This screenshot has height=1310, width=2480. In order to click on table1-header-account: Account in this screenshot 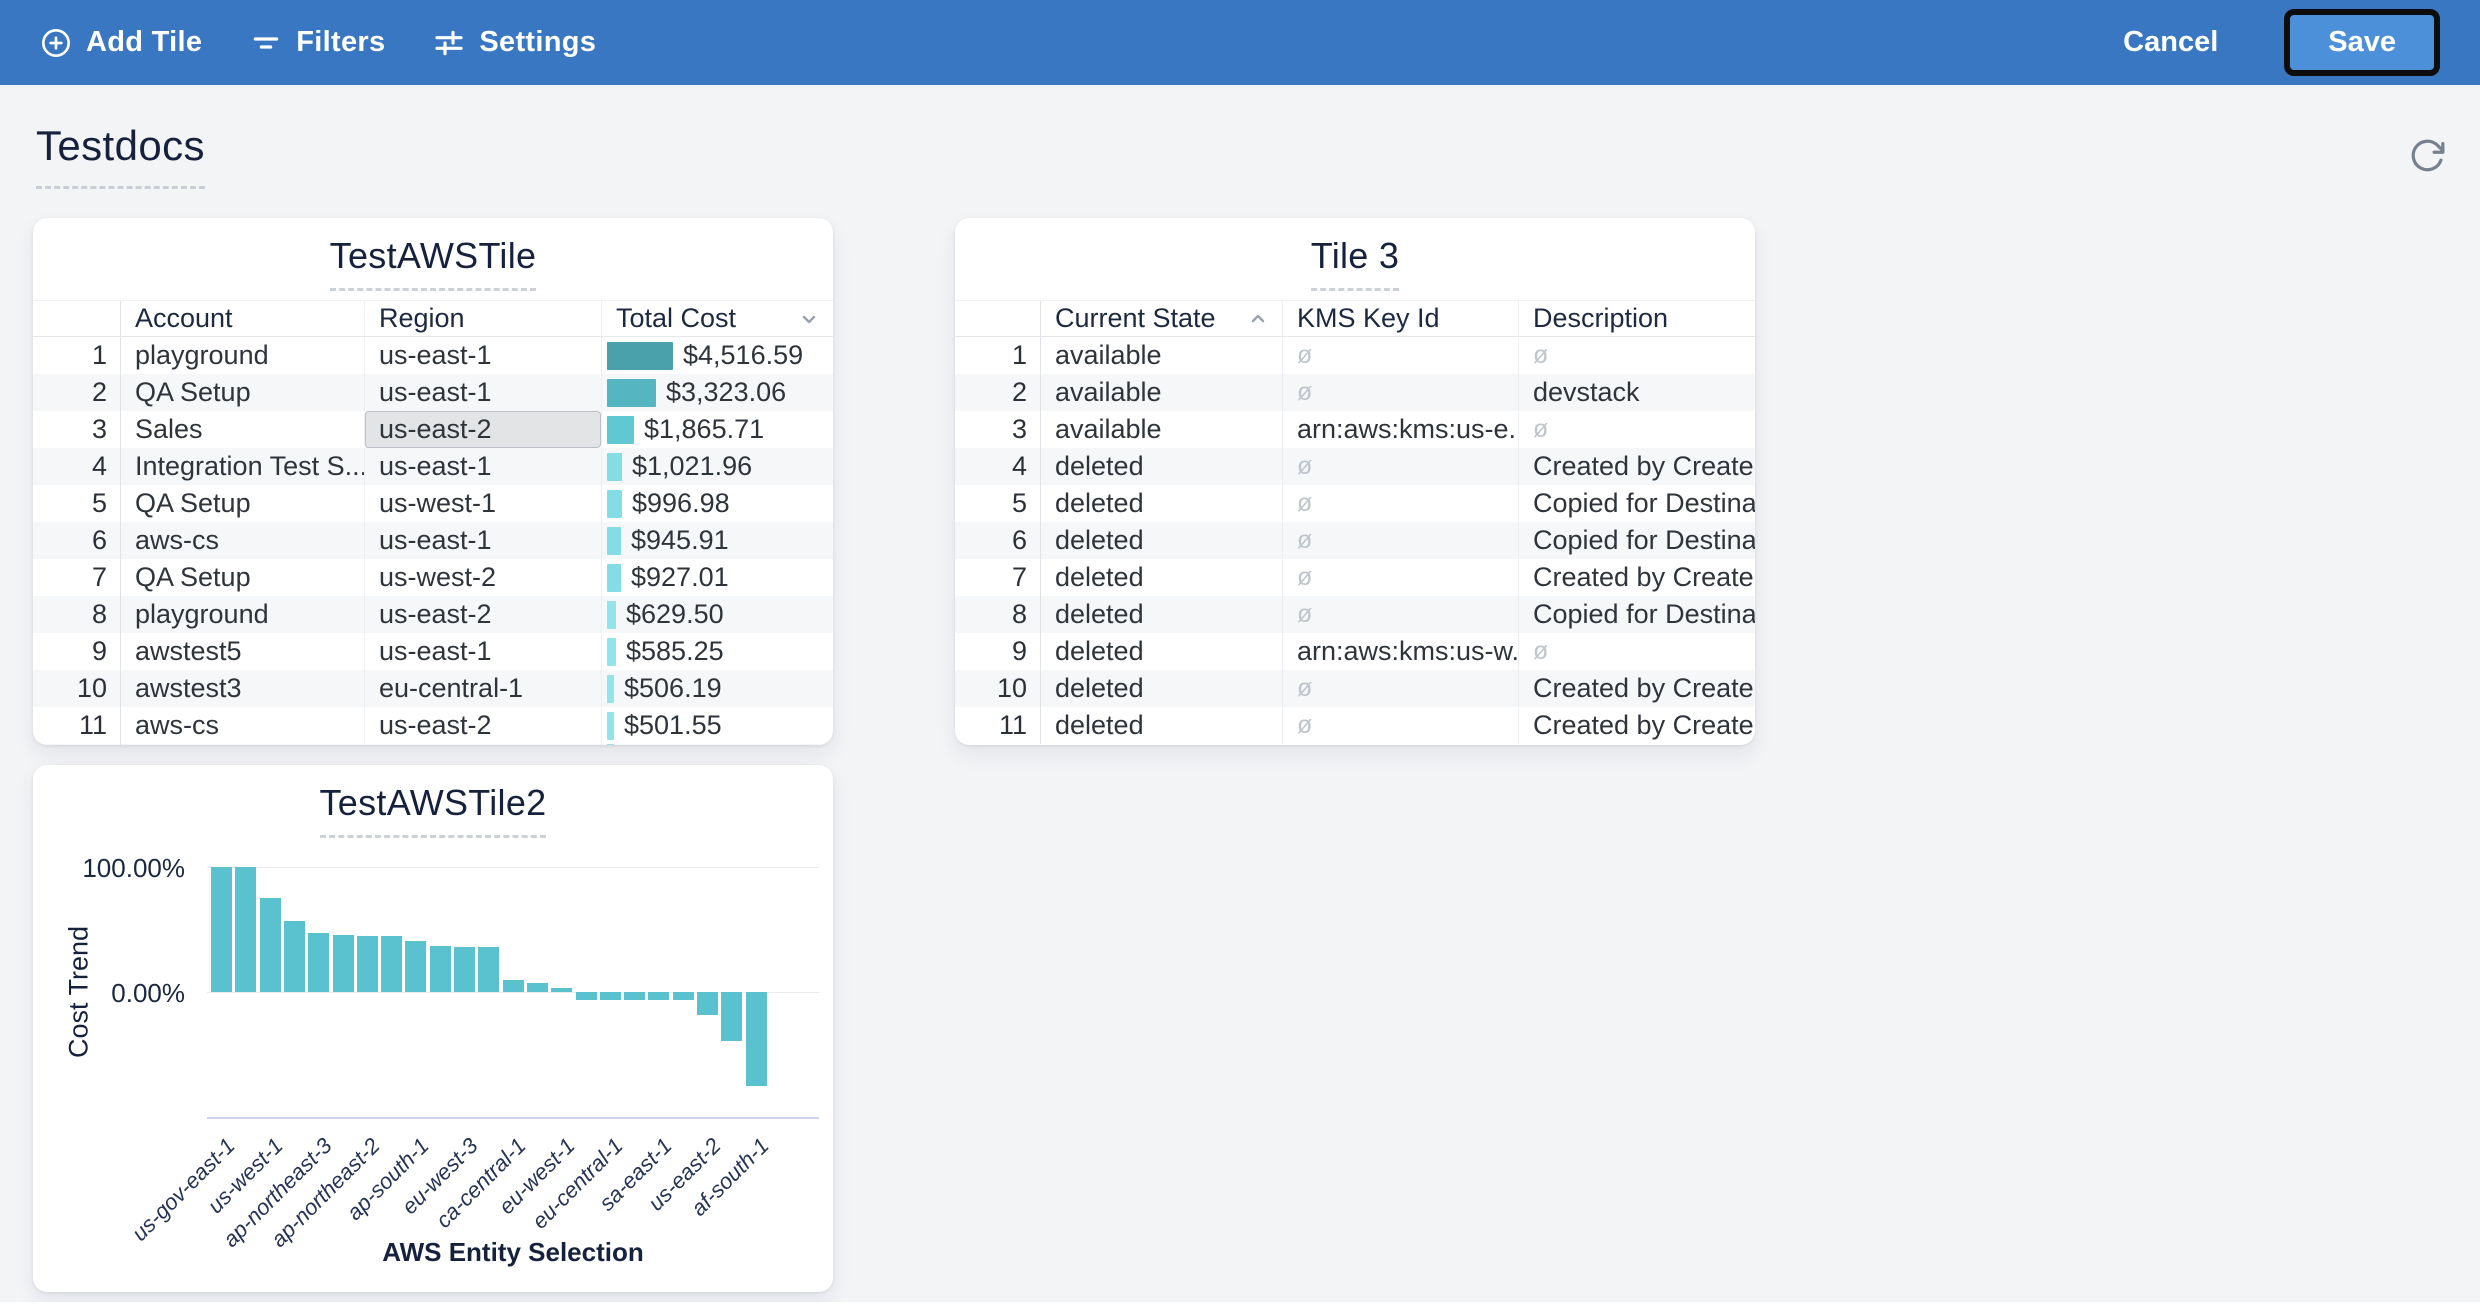, I will do `click(242, 318)`.